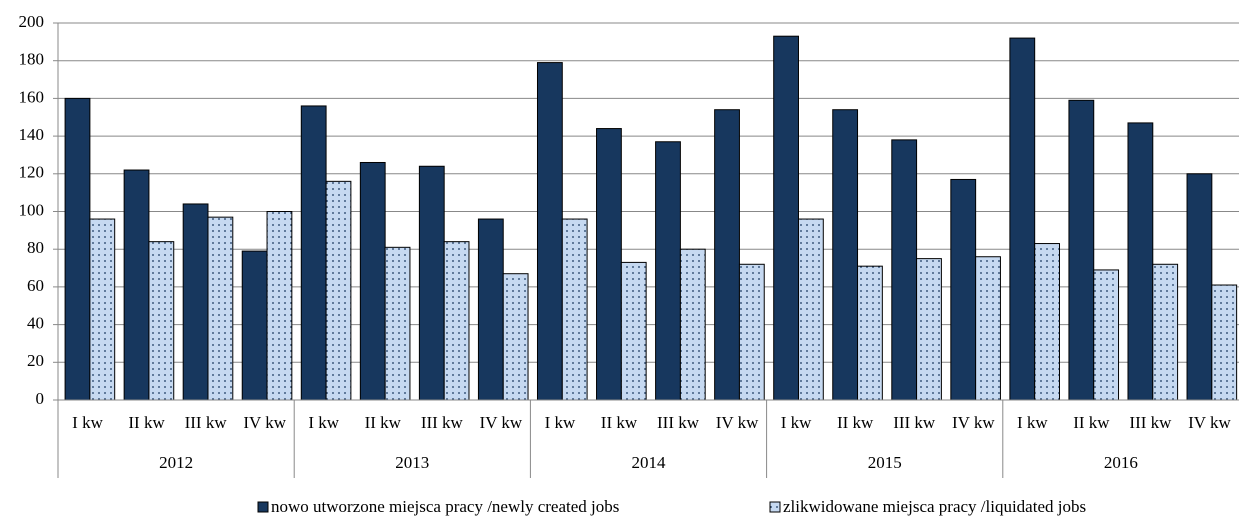 The width and height of the screenshot is (1239, 518). I want to click on y-tick-label: 100, so click(32, 209).